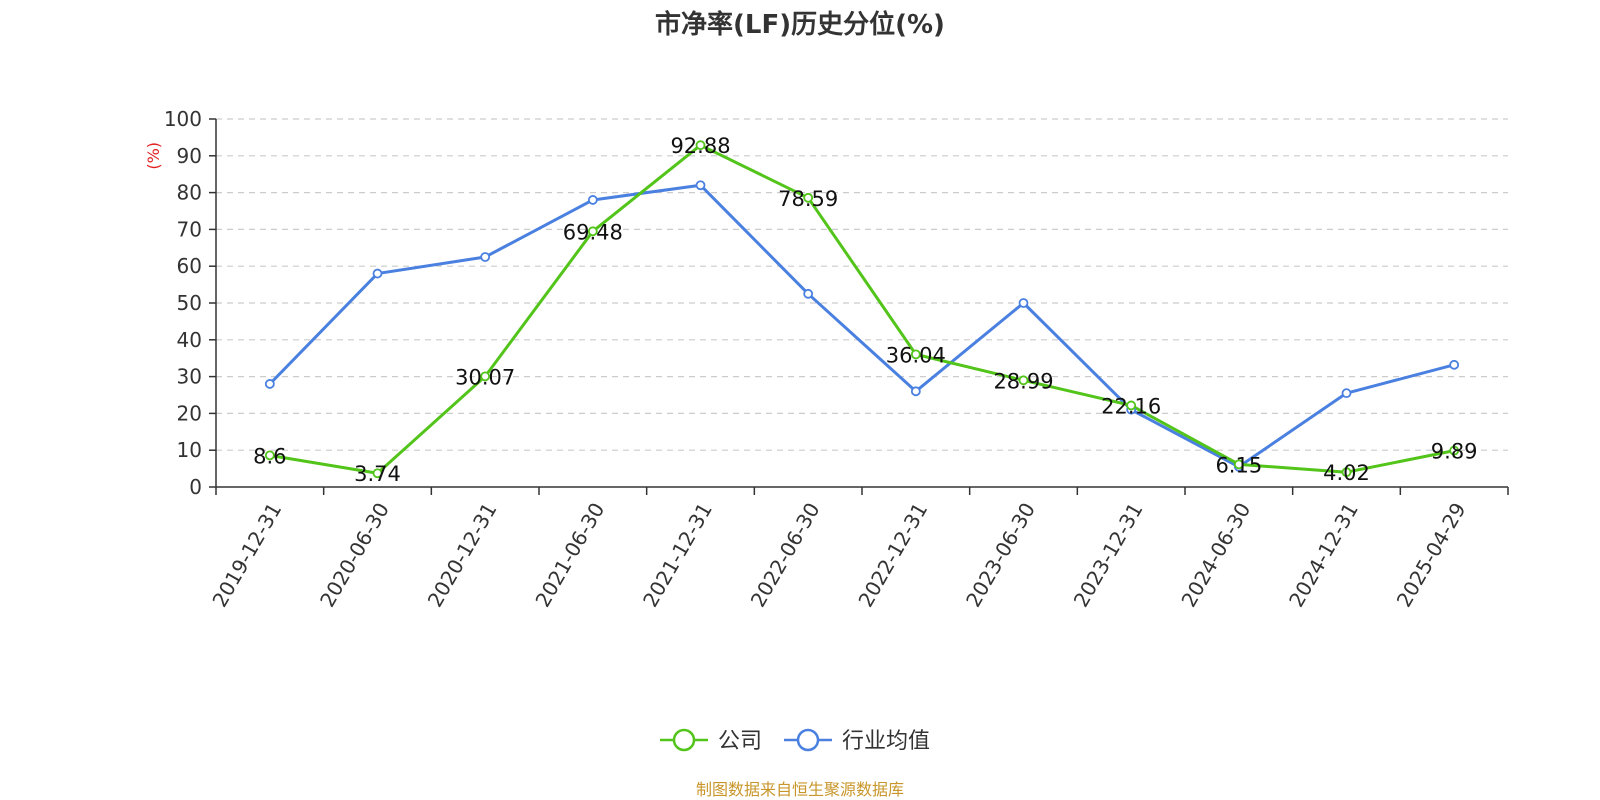 The image size is (1600, 800). What do you see at coordinates (189, 377) in the screenshot?
I see `y-tick-label: 30` at bounding box center [189, 377].